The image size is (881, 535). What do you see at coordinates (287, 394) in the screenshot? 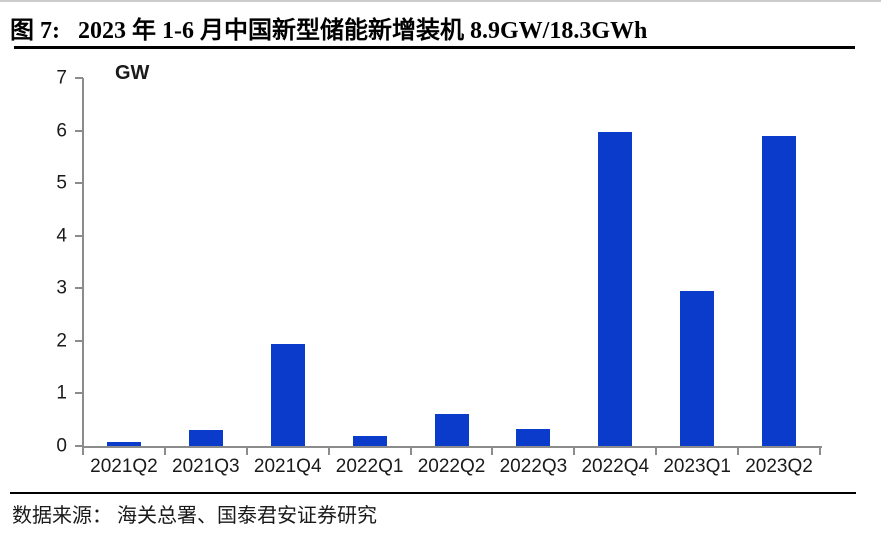
I see `bar-2021Q4` at bounding box center [287, 394].